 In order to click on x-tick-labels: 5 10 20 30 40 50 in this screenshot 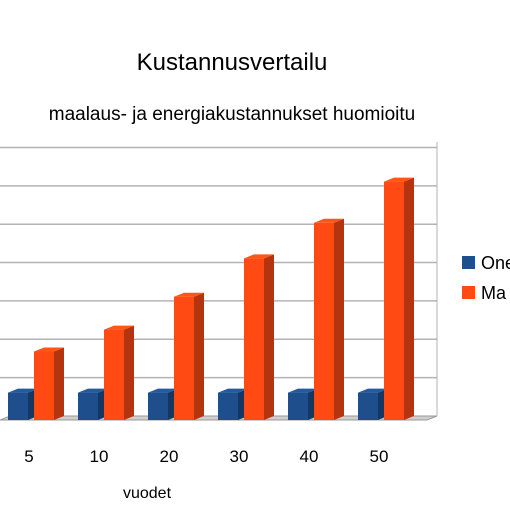, I will do `click(206, 456)`.